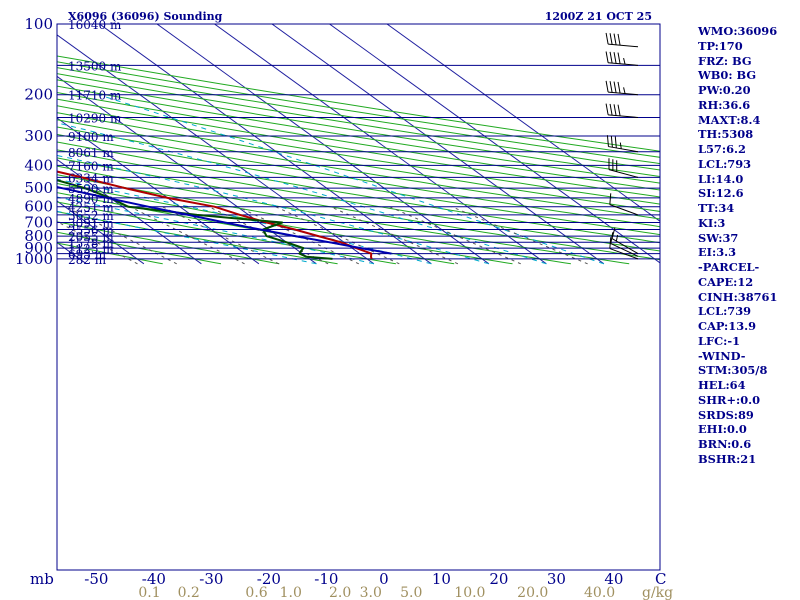 The image size is (800, 600). What do you see at coordinates (598, 16) in the screenshot?
I see `observation-time: 1200Z 21 OCT 25` at bounding box center [598, 16].